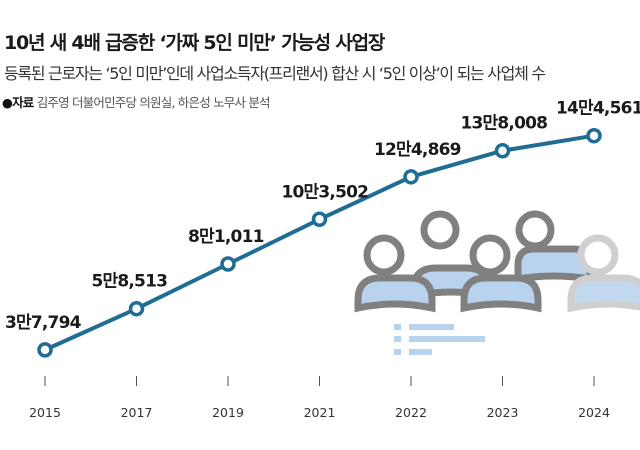 The width and height of the screenshot is (640, 450). Describe the element at coordinates (320, 412) in the screenshot. I see `x-tick-label: 2021` at that location.